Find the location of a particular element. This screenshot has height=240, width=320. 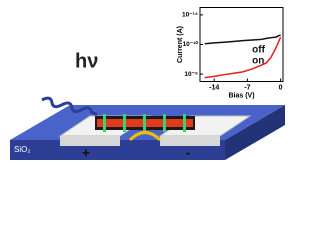

series-label: off is located at coordinates (258, 50).